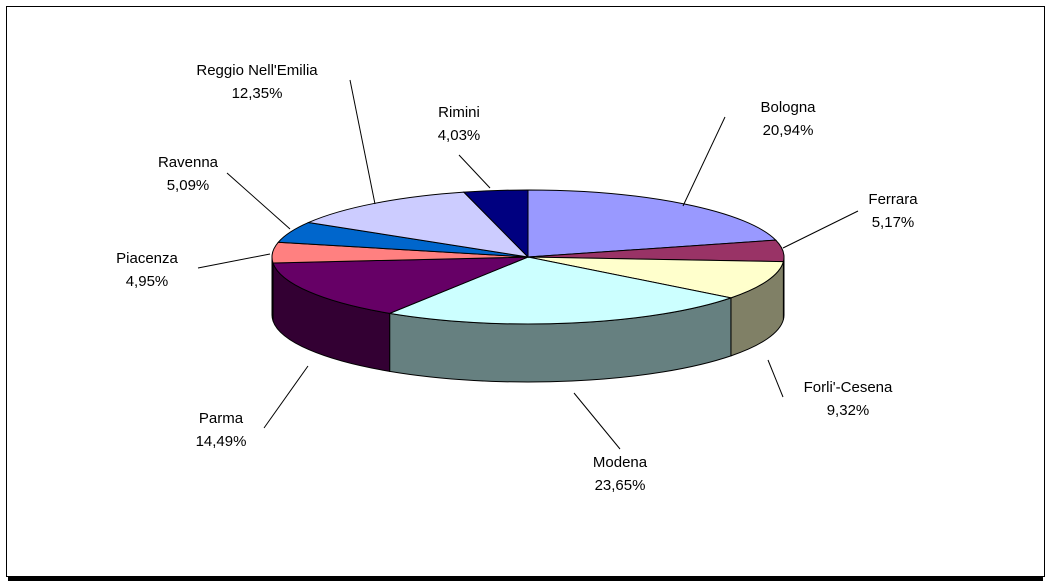 Image resolution: width=1051 pixels, height=587 pixels. Describe the element at coordinates (495, 224) in the screenshot. I see `pie-slice-rimini` at that location.